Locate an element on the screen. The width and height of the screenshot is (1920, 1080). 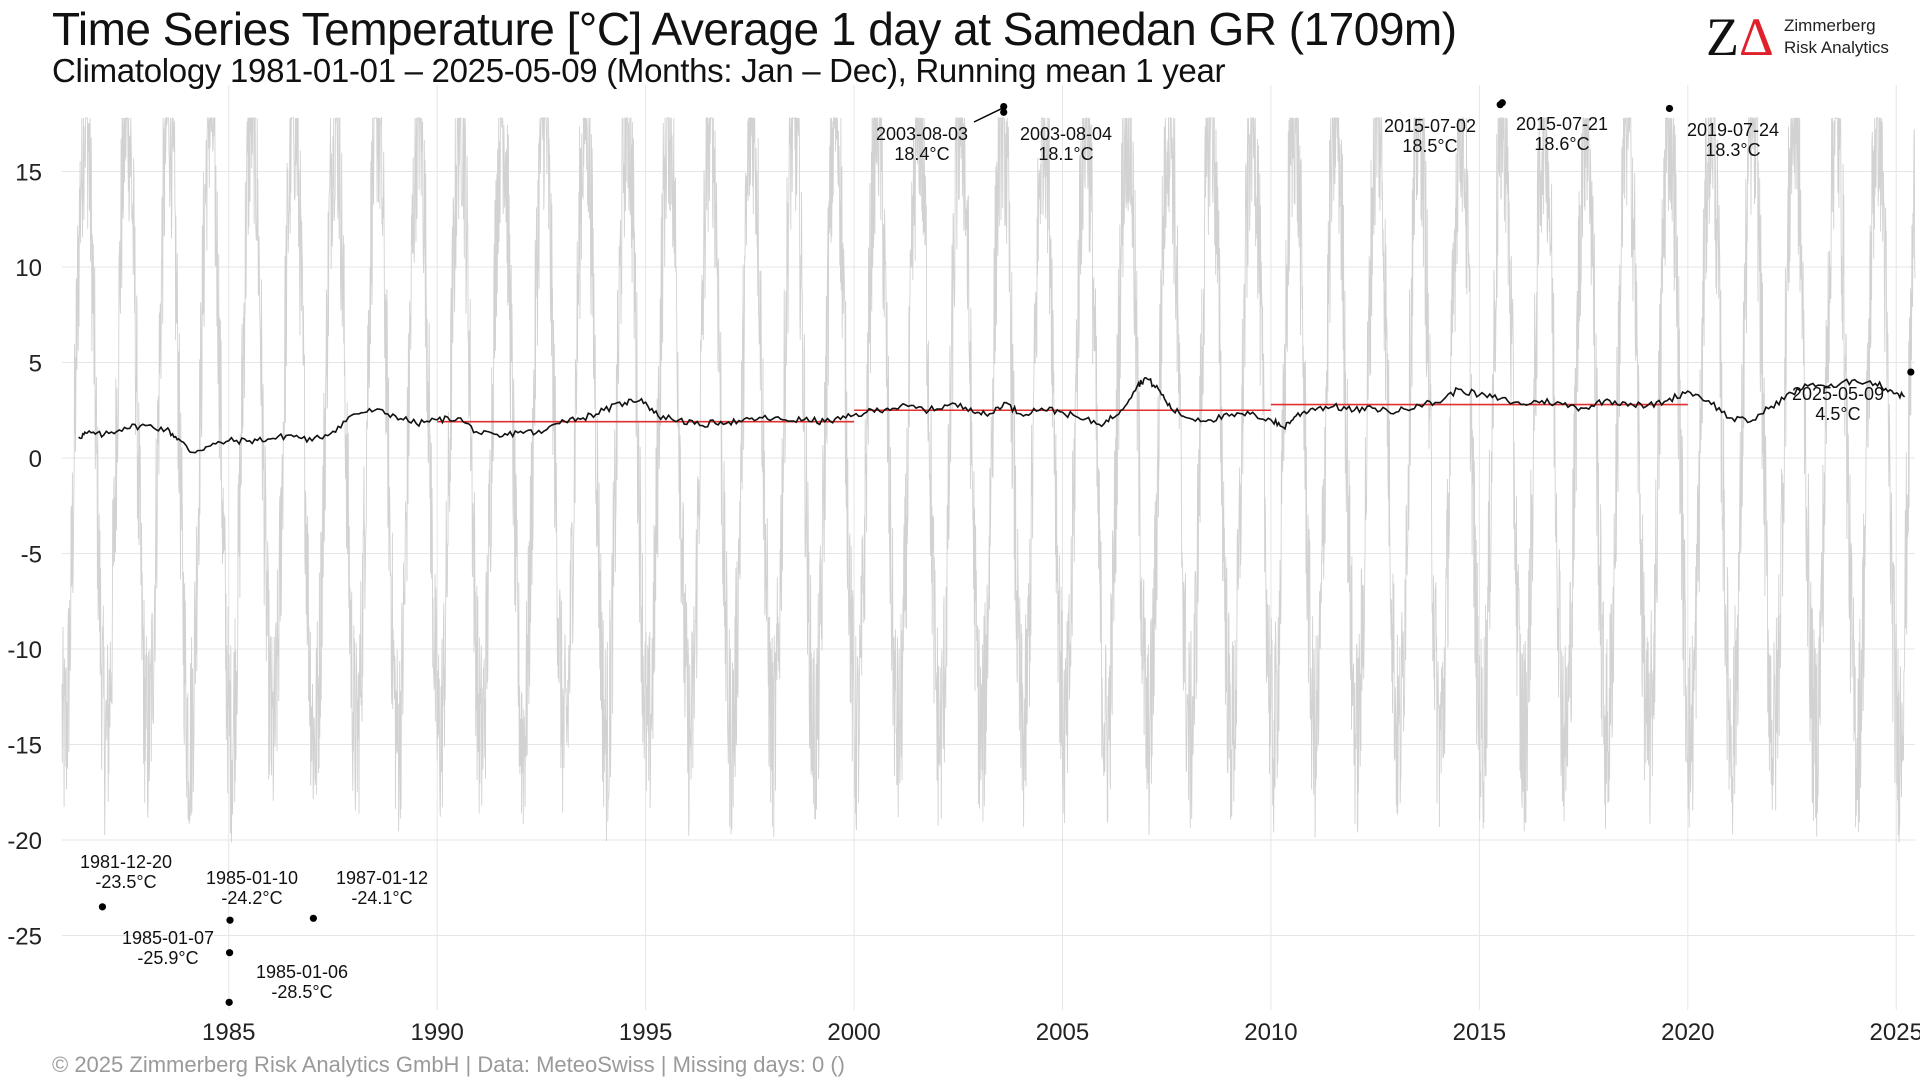
company-logo: ZΔ Zimmerberg Risk Analytics is located at coordinates (1806, 37).